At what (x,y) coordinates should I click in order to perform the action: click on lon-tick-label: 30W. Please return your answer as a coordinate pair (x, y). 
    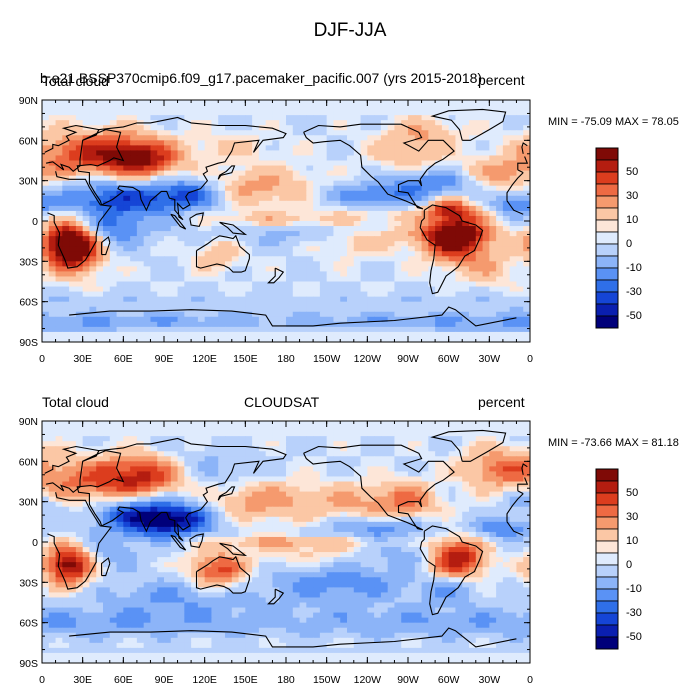
    Looking at the image, I should click on (490, 359).